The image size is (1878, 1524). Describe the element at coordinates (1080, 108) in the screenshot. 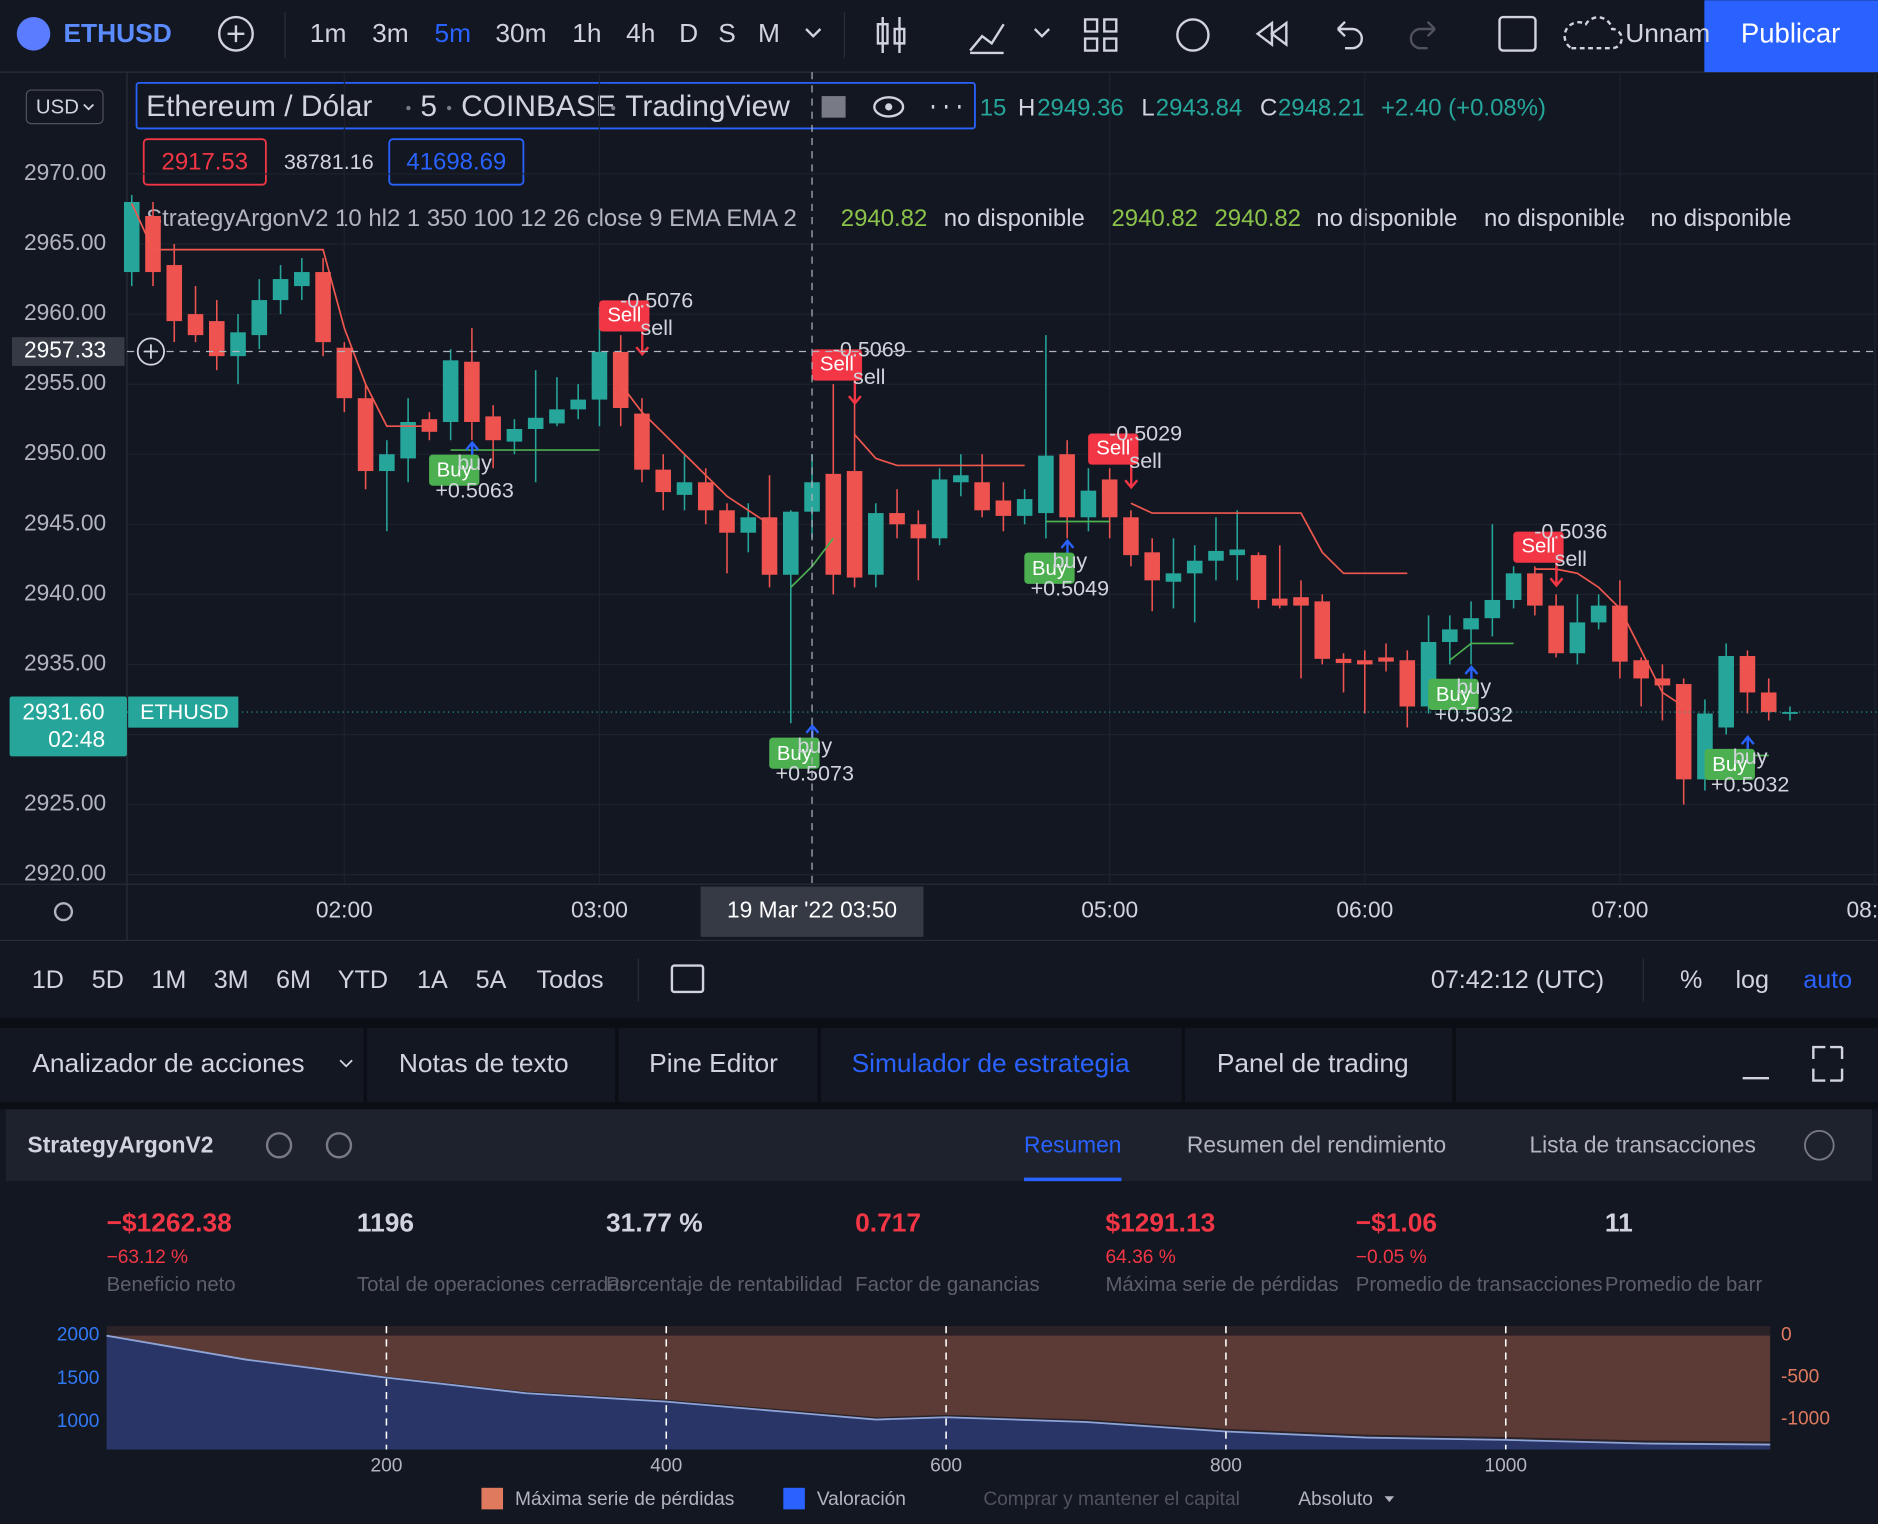

I see `ohlc-value: 2949.36` at that location.